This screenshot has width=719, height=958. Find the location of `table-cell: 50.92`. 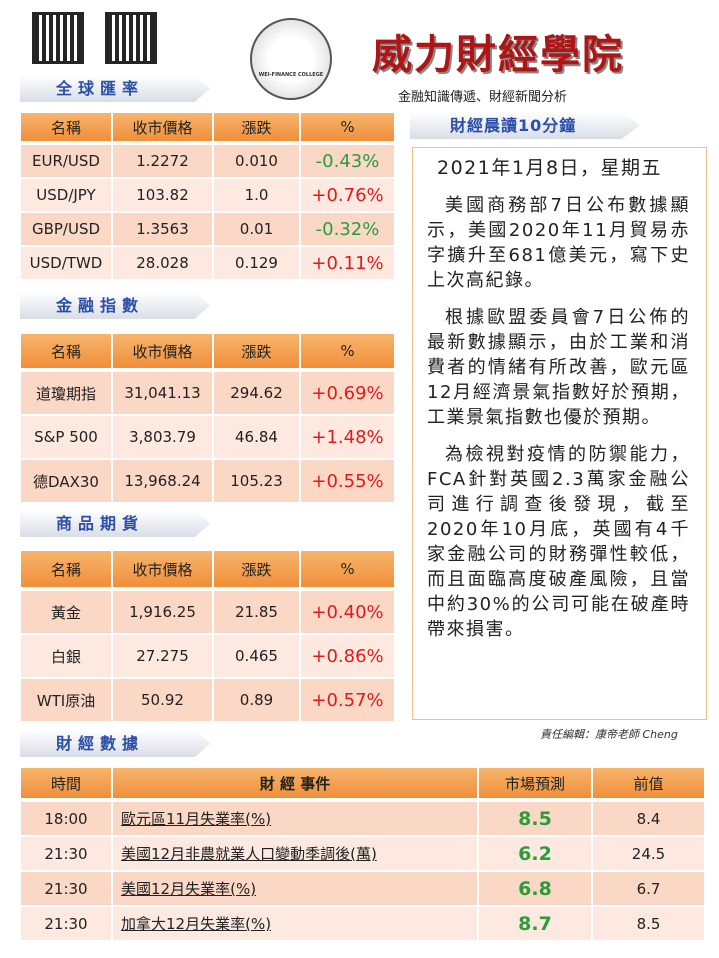

table-cell: 50.92 is located at coordinates (162, 700).